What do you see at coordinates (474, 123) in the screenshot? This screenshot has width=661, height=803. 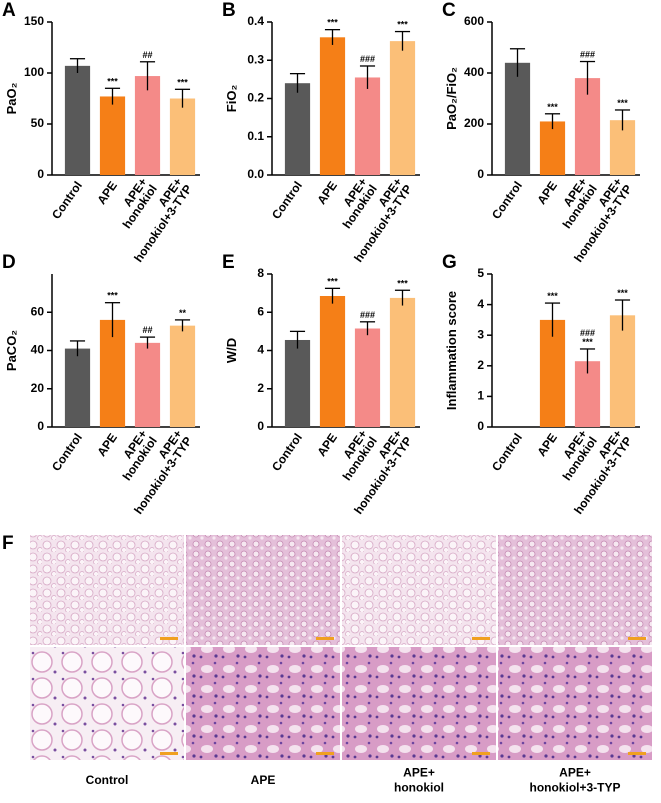 I see `y-tick-label: 200` at bounding box center [474, 123].